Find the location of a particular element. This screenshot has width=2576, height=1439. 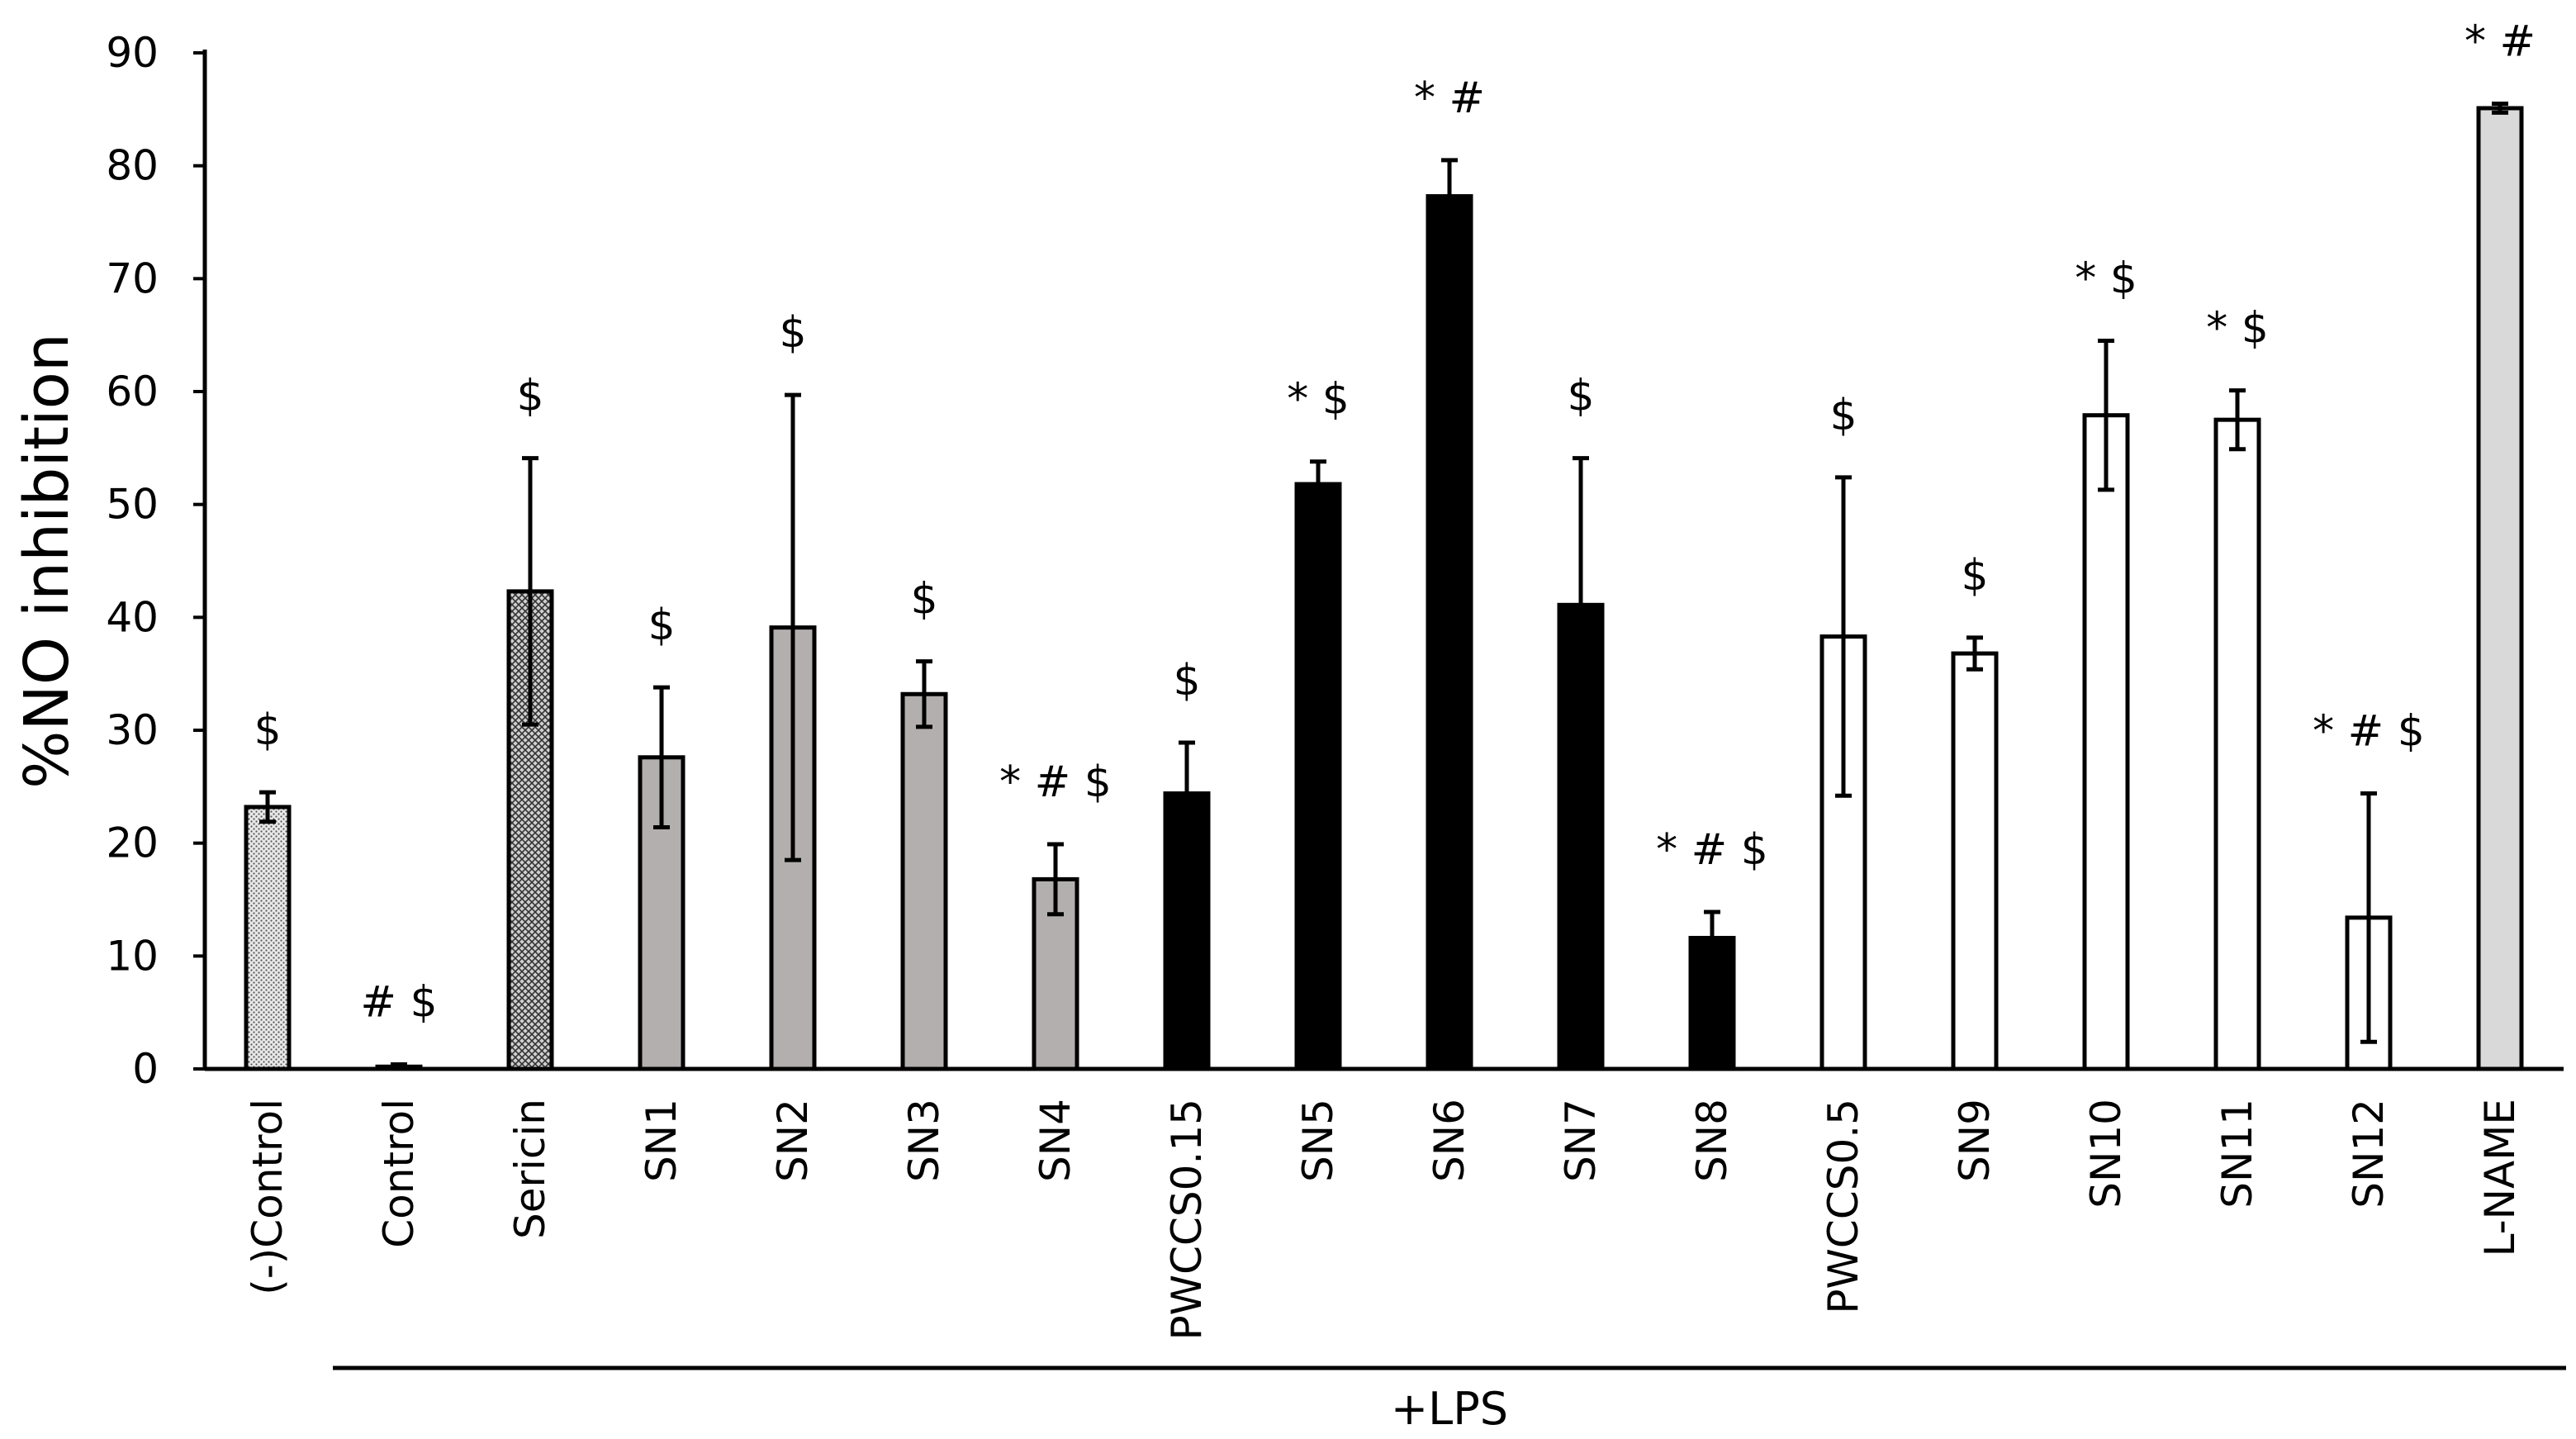

x-tick-label-SN12: SN12 is located at coordinates (2369, 1154).